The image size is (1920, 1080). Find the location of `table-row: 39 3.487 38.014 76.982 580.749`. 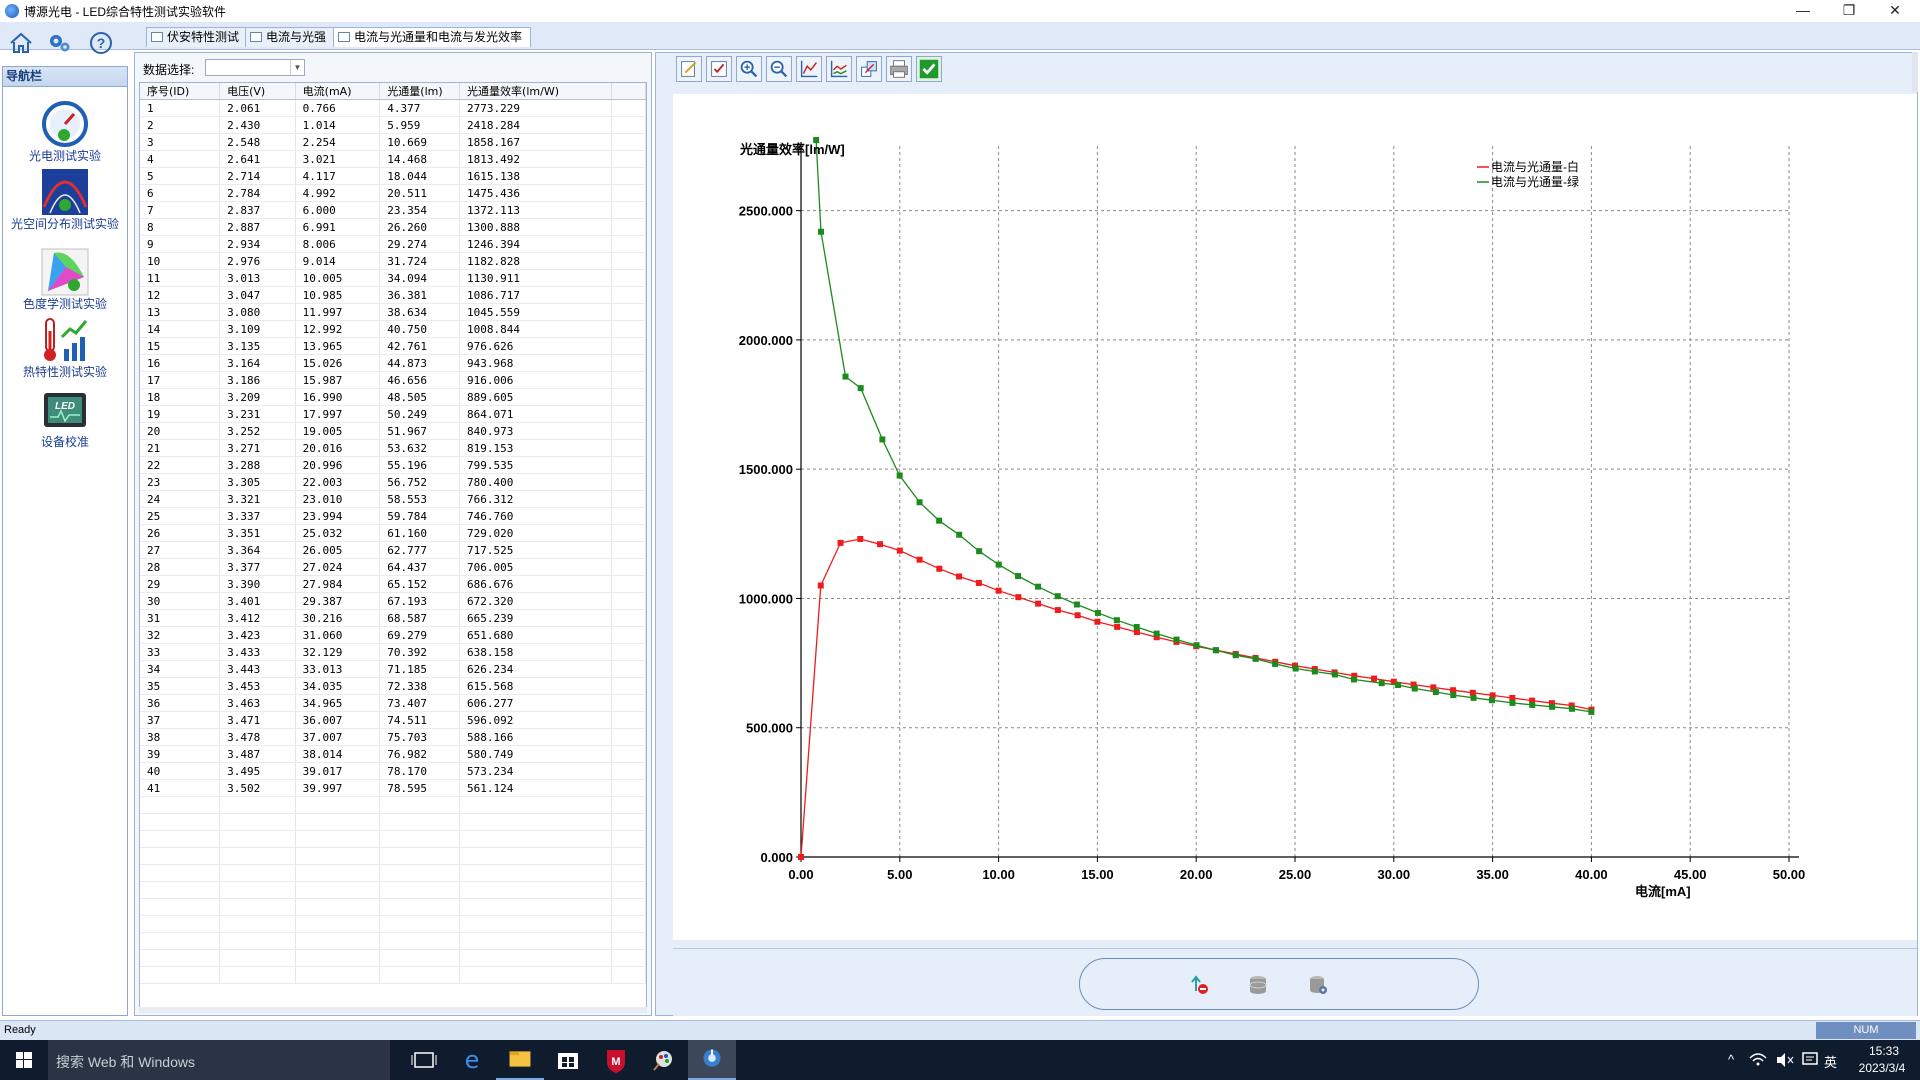

table-row: 39 3.487 38.014 76.982 580.749 is located at coordinates (393, 754).